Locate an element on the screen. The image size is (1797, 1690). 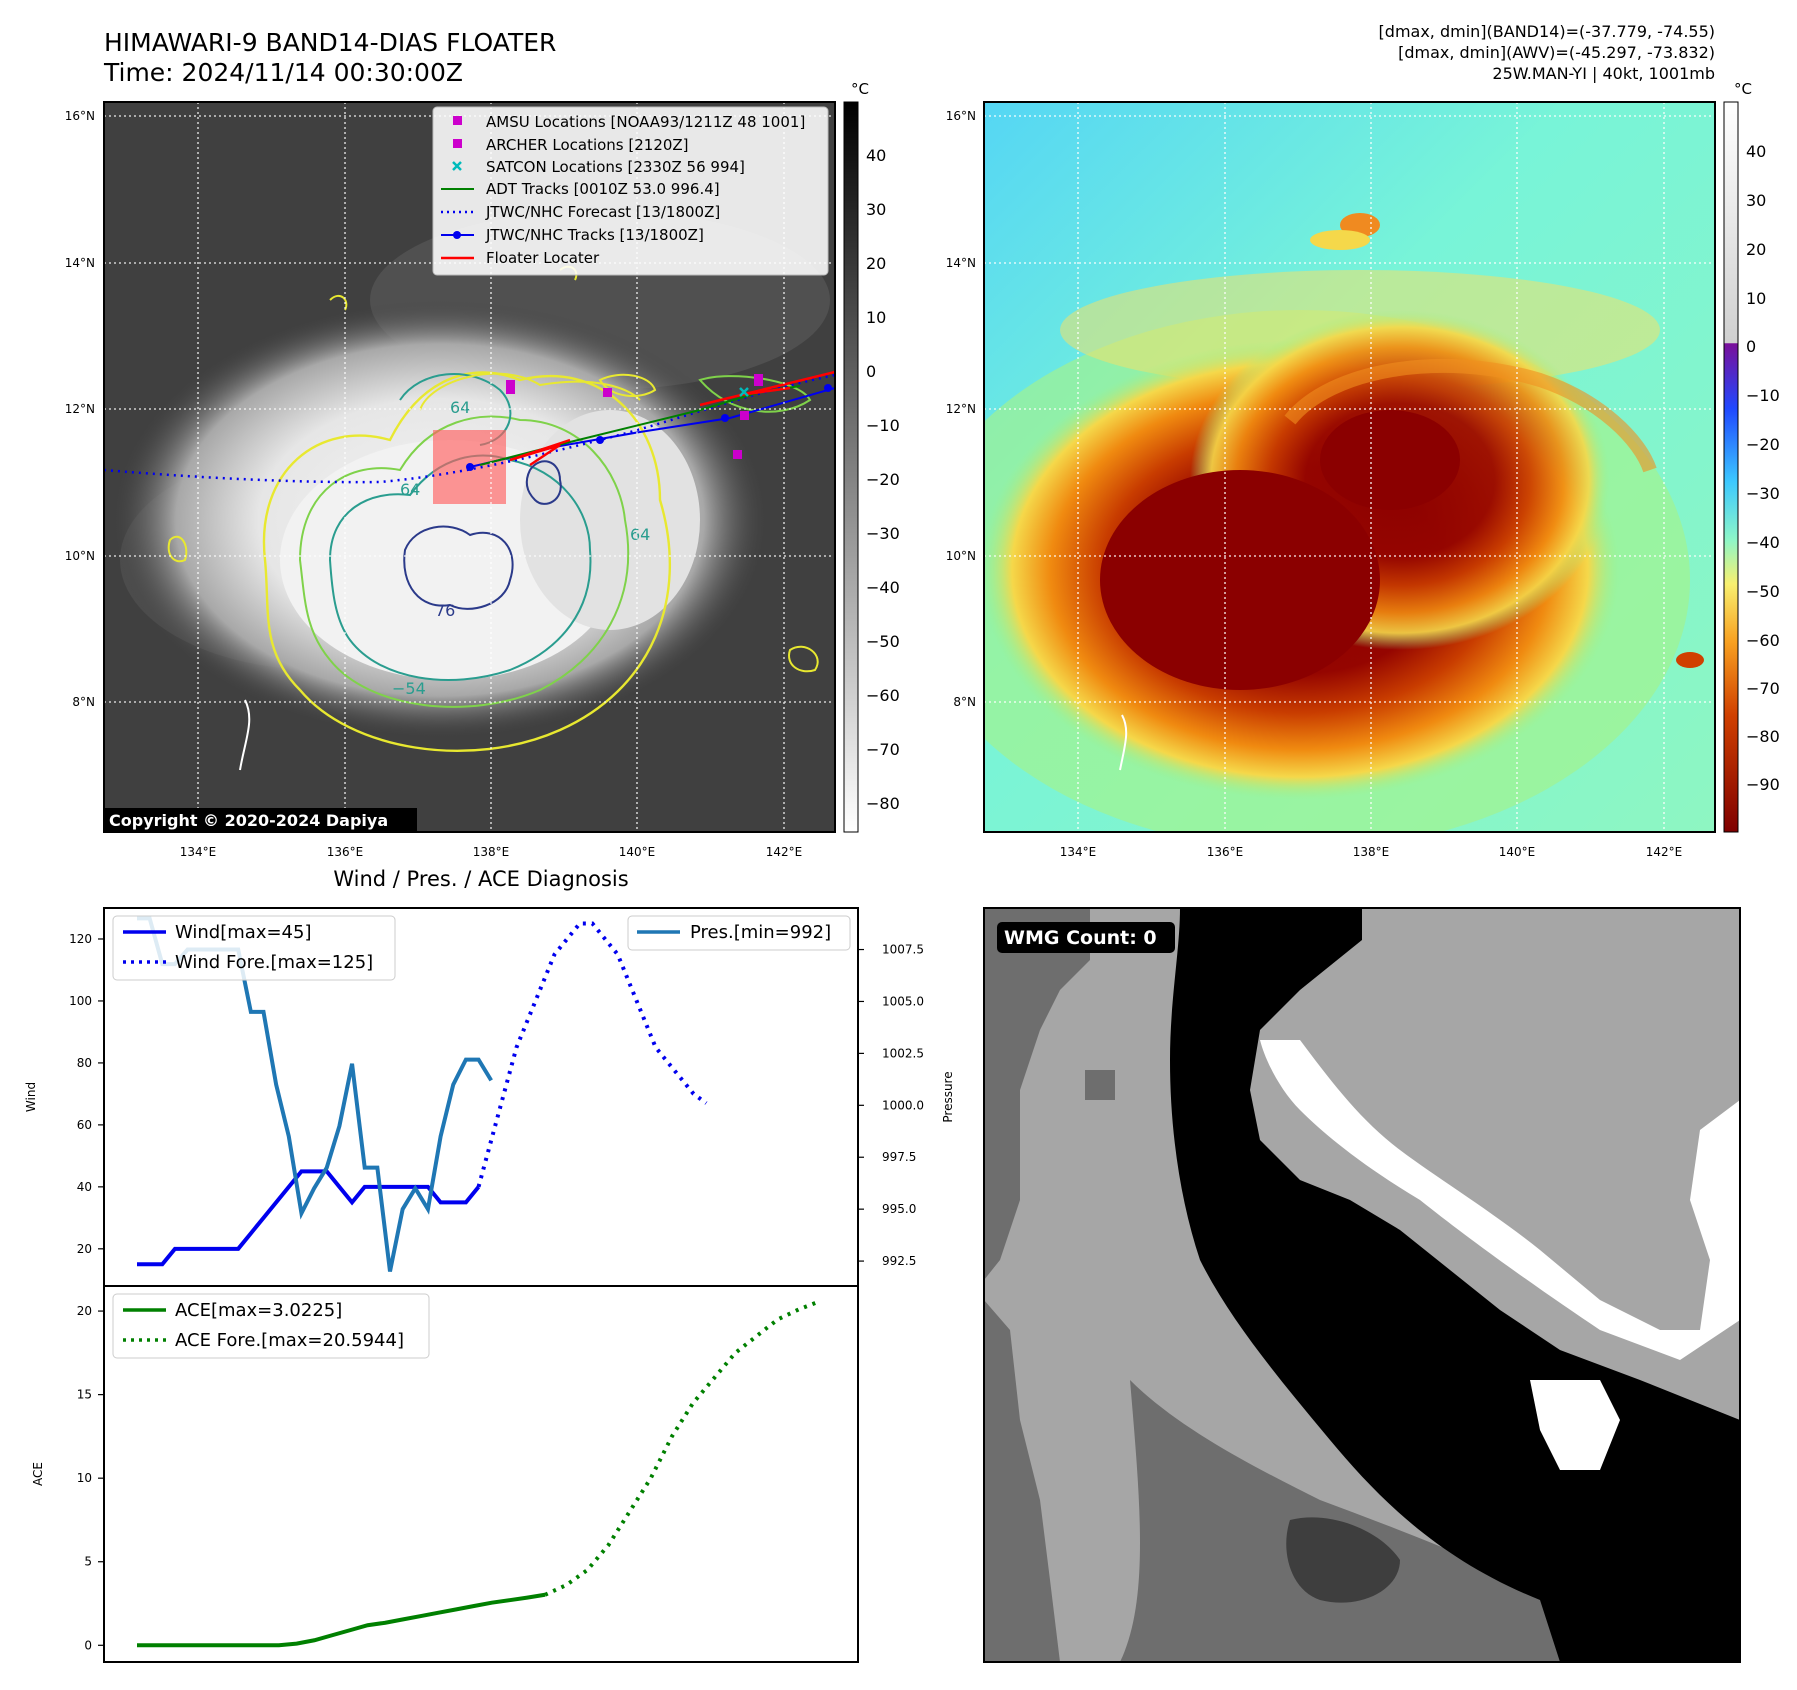
pressure-yticks: 1007.5 1005.0 1002.5 1000.0 997.5 995.0 992.5 is located at coordinates (891, 1105).